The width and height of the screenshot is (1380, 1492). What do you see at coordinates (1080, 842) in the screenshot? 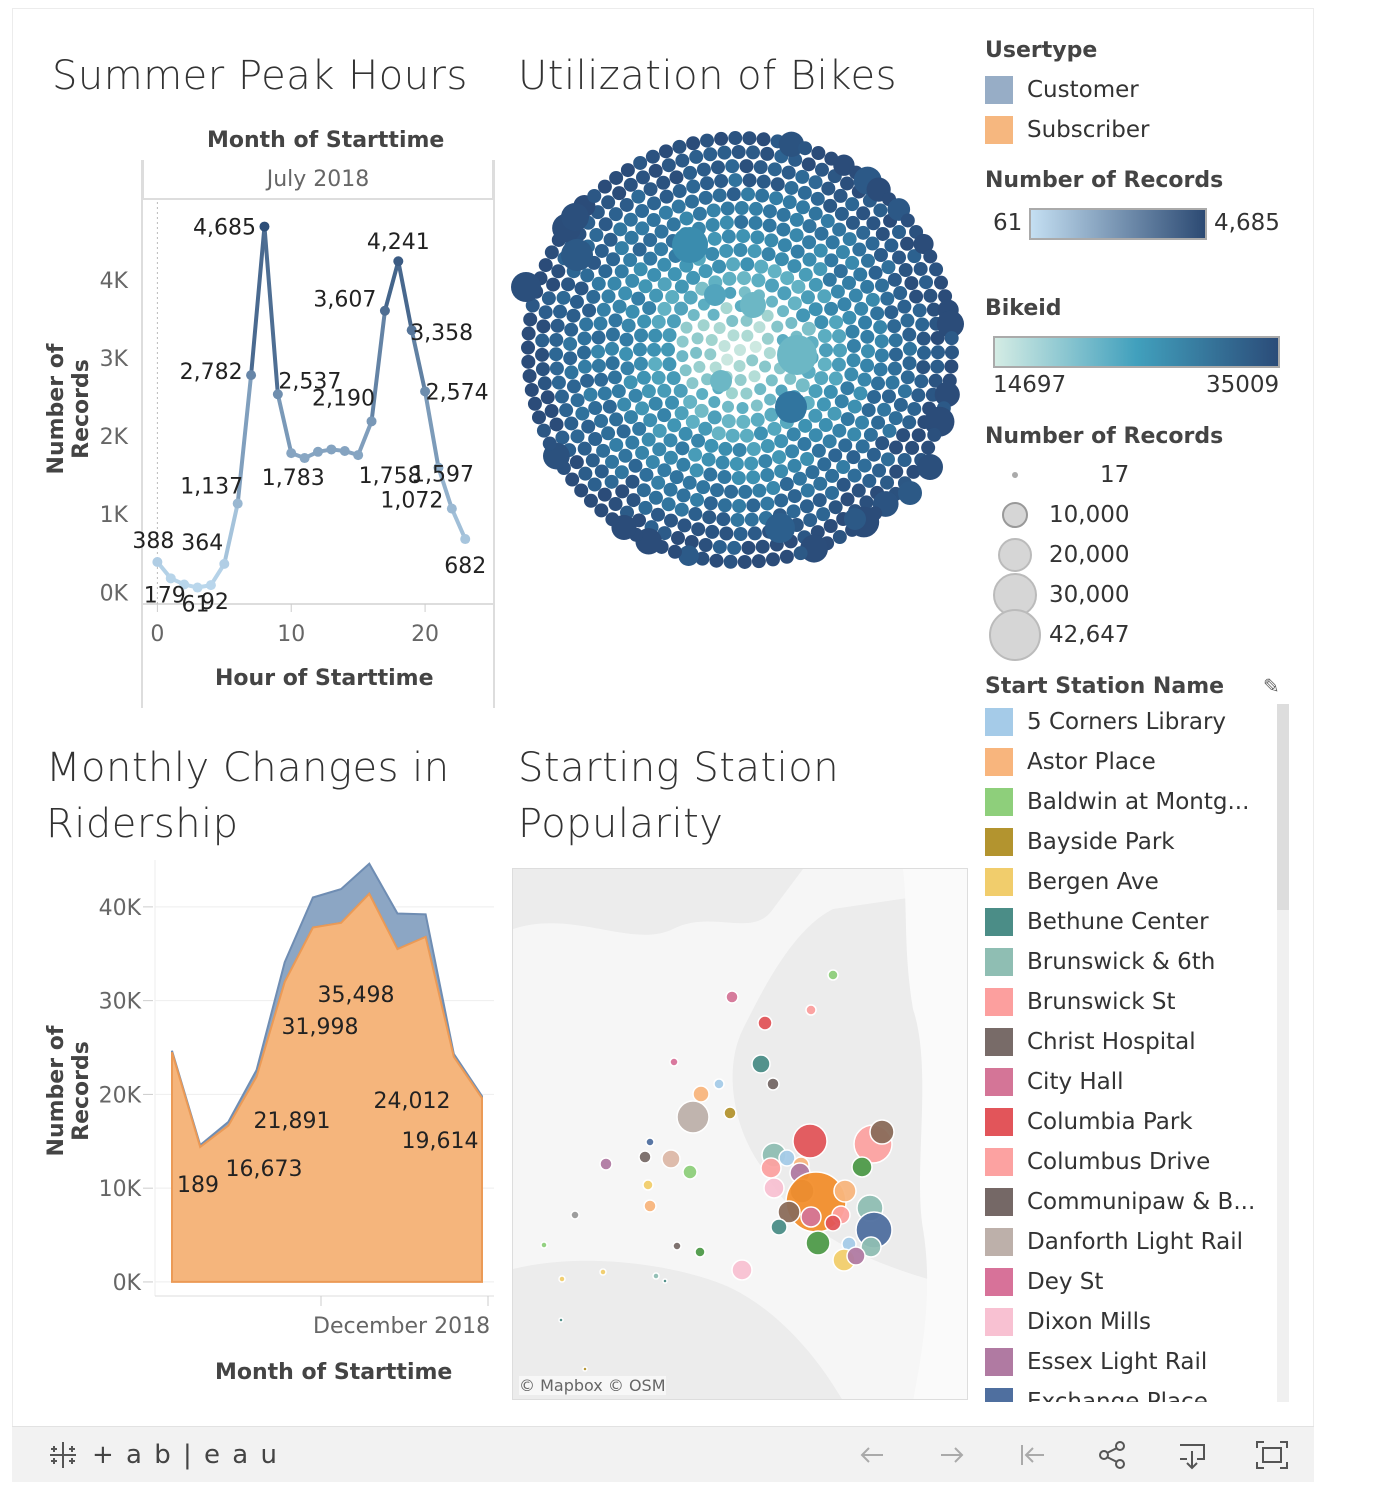
I see `legend-station-item: Bayside Park` at bounding box center [1080, 842].